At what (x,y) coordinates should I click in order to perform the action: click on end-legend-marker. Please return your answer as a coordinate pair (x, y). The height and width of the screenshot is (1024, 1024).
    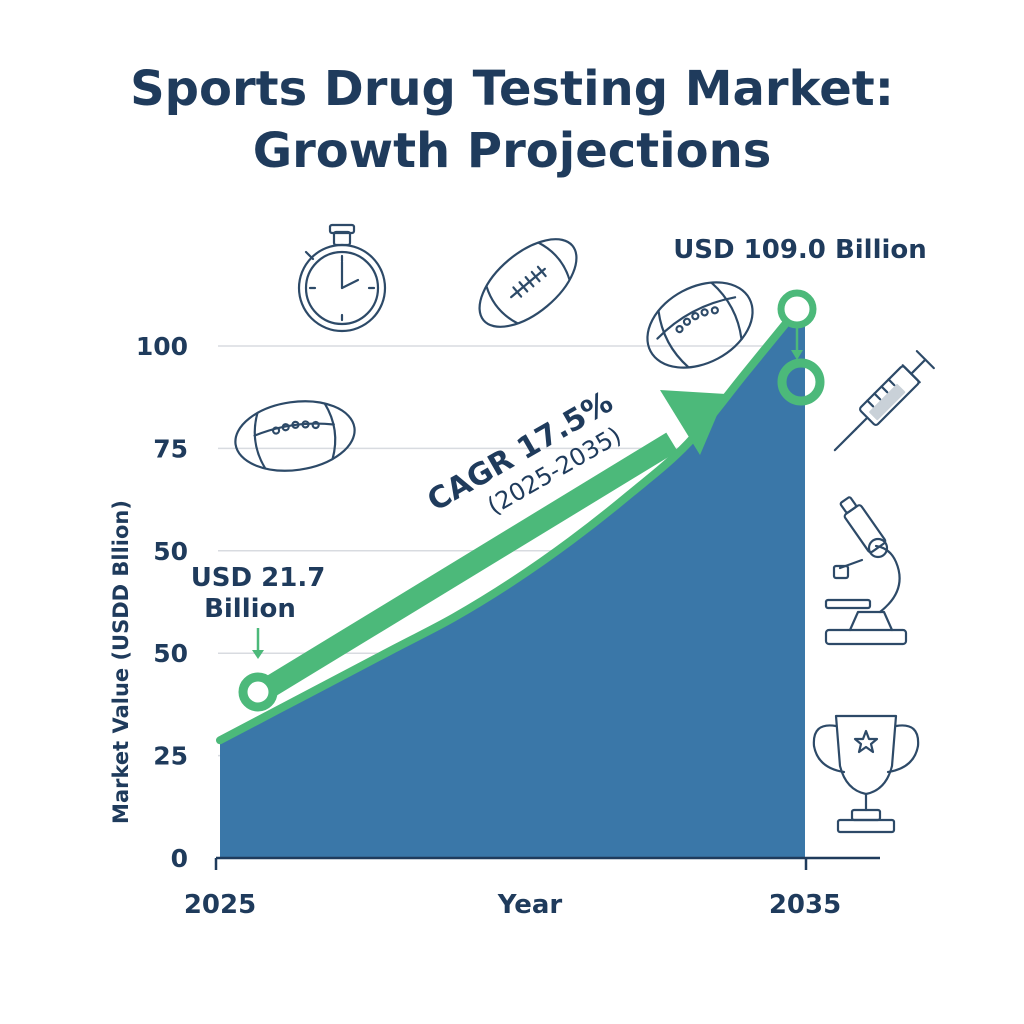
    Looking at the image, I should click on (797, 309).